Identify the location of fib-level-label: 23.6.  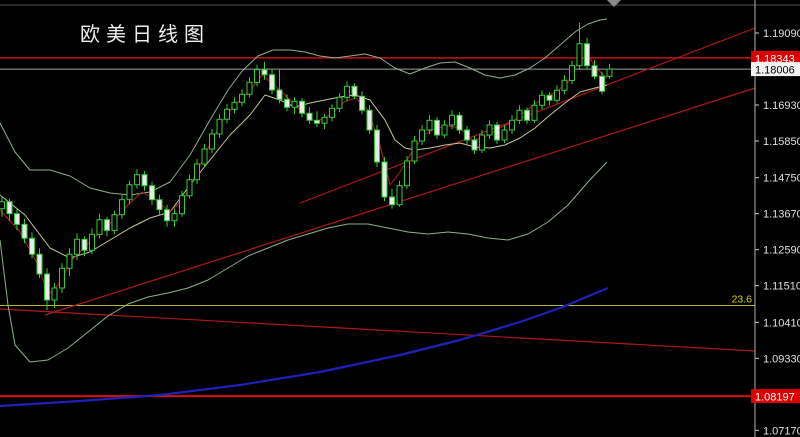
(742, 300).